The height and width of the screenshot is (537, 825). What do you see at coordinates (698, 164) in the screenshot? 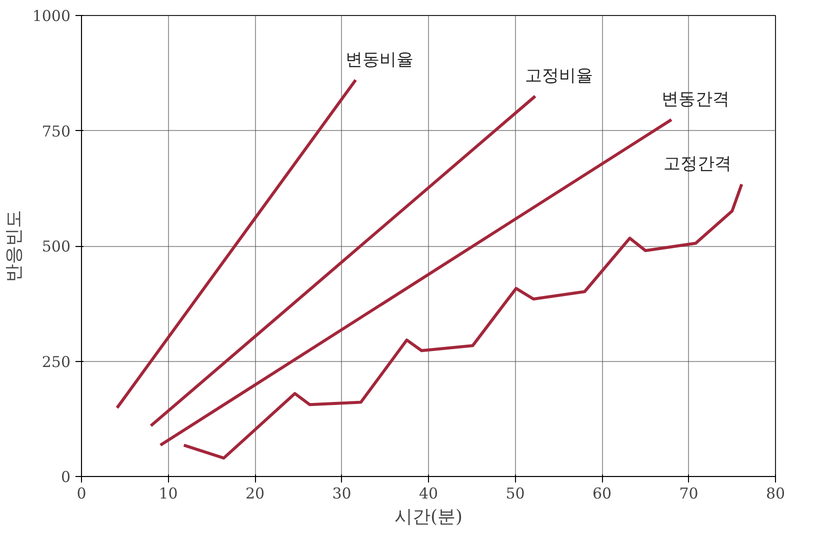
I see `series-label: 고정간격` at bounding box center [698, 164].